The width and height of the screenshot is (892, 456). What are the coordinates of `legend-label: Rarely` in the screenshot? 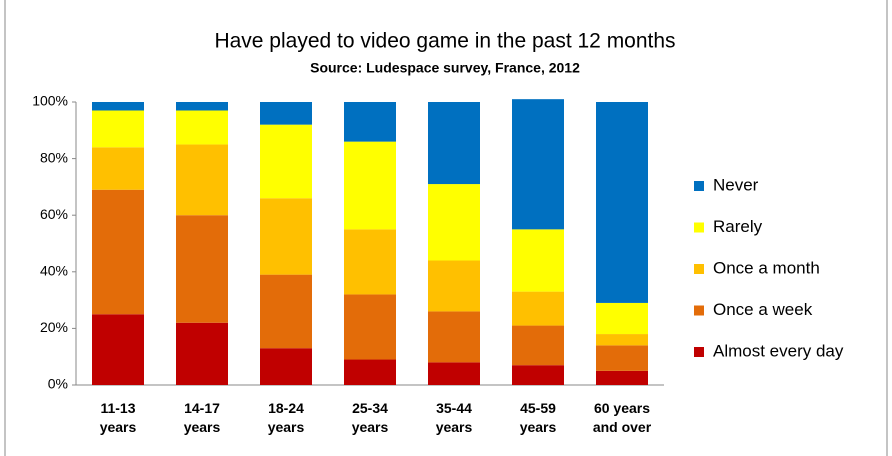 It's located at (738, 226).